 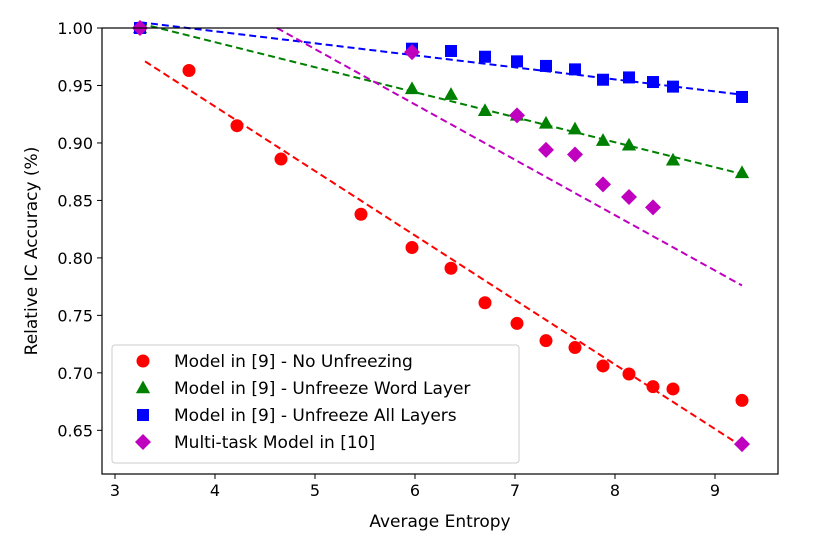 I want to click on x-tick-label: 9, so click(x=715, y=490).